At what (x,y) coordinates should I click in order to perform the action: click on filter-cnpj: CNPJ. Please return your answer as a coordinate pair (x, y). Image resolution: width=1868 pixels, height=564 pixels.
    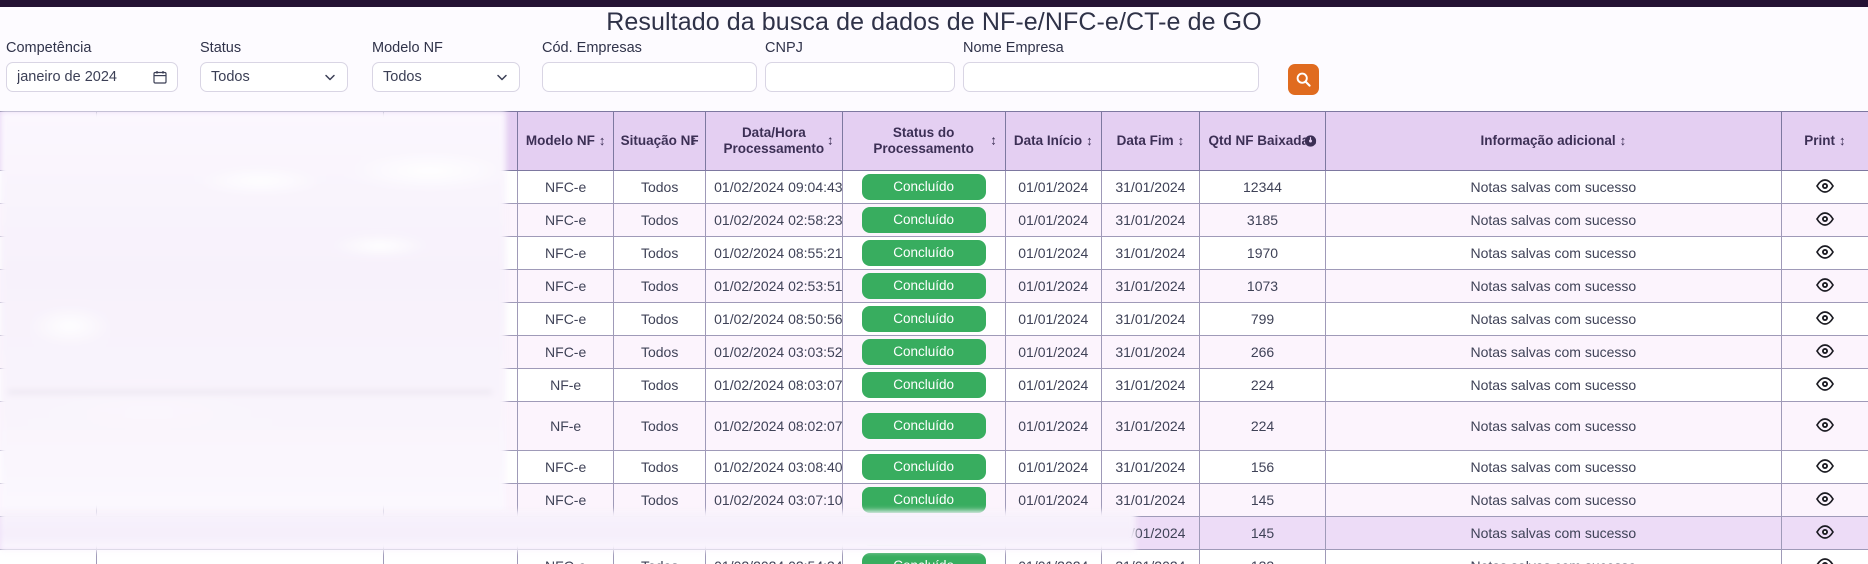
    Looking at the image, I should click on (860, 66).